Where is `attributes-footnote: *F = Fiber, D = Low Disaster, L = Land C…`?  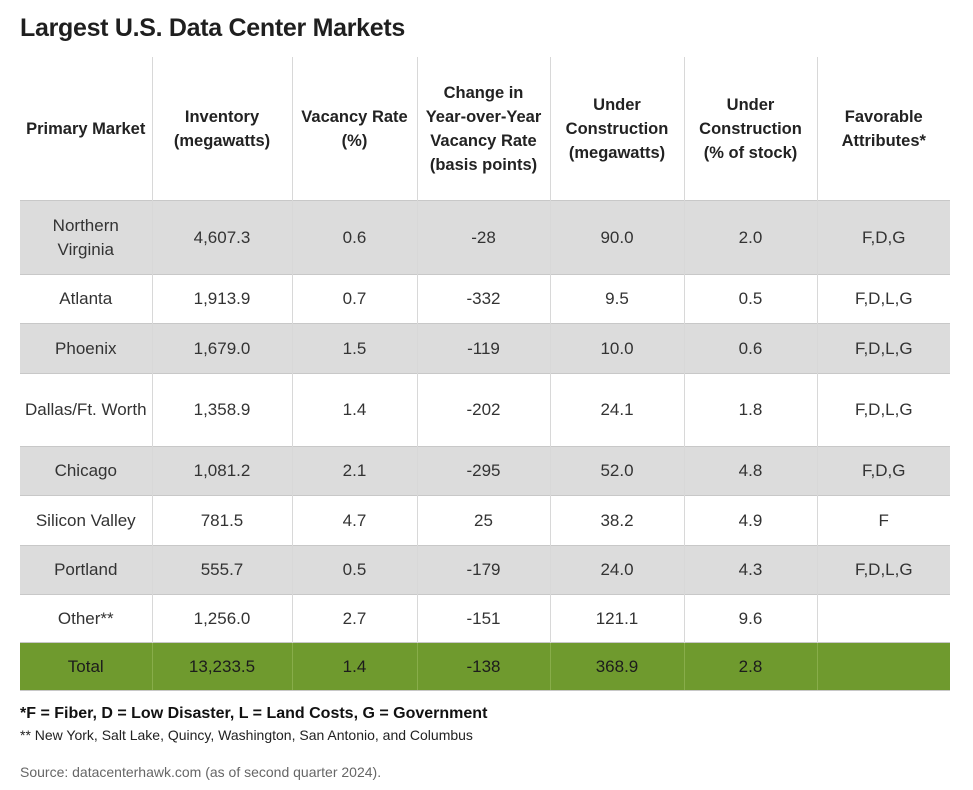
attributes-footnote: *F = Fiber, D = Low Disaster, L = Land C… is located at coordinates (254, 713).